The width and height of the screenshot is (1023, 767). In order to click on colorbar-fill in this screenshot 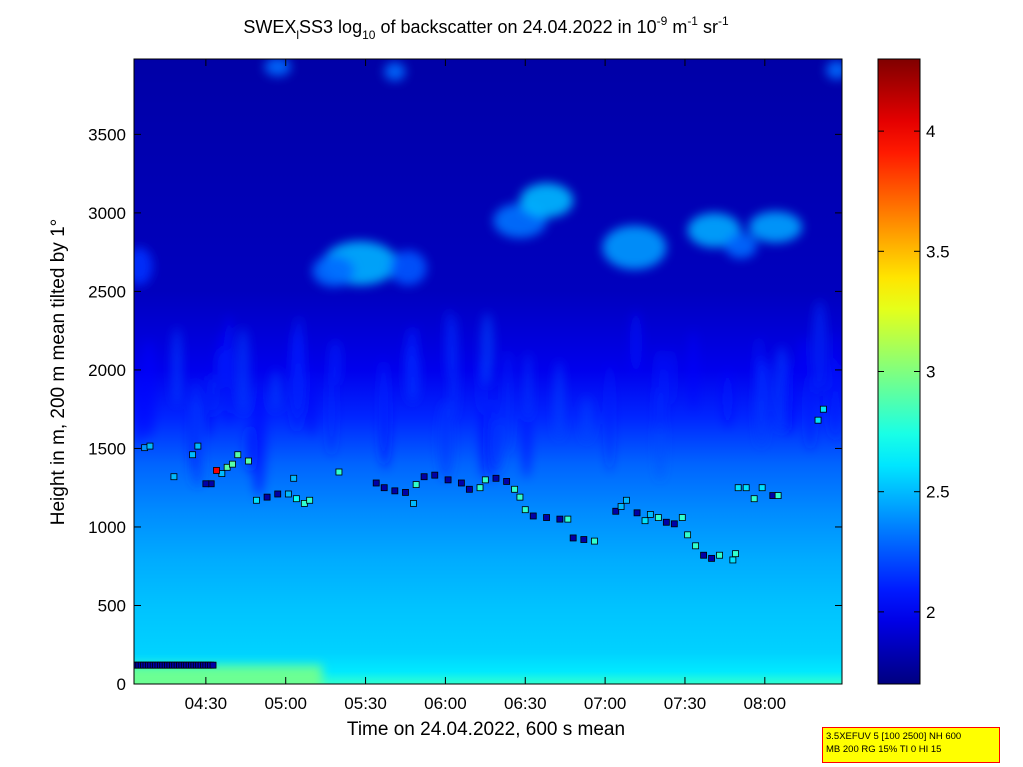, I will do `click(899, 371)`.